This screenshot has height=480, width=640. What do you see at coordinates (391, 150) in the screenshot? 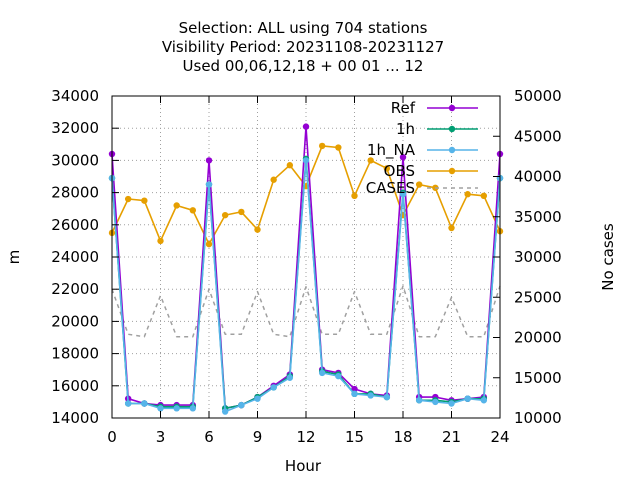
I see `legend-label-1h-na: 1h_NA` at bounding box center [391, 150].